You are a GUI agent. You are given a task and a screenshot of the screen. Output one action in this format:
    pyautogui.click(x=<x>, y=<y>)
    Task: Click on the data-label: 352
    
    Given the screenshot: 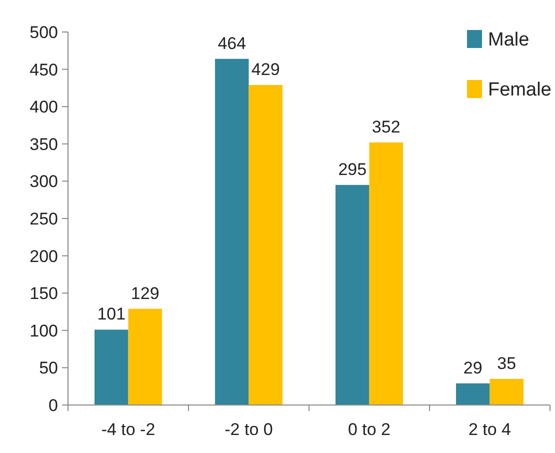 What is the action you would take?
    pyautogui.click(x=386, y=126)
    